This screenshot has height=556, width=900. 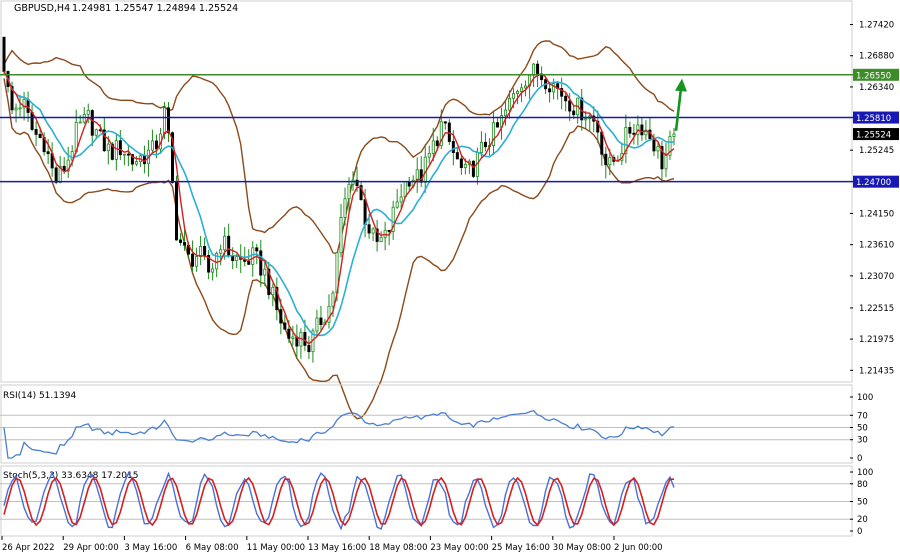 I want to click on level-tag, so click(x=876, y=74).